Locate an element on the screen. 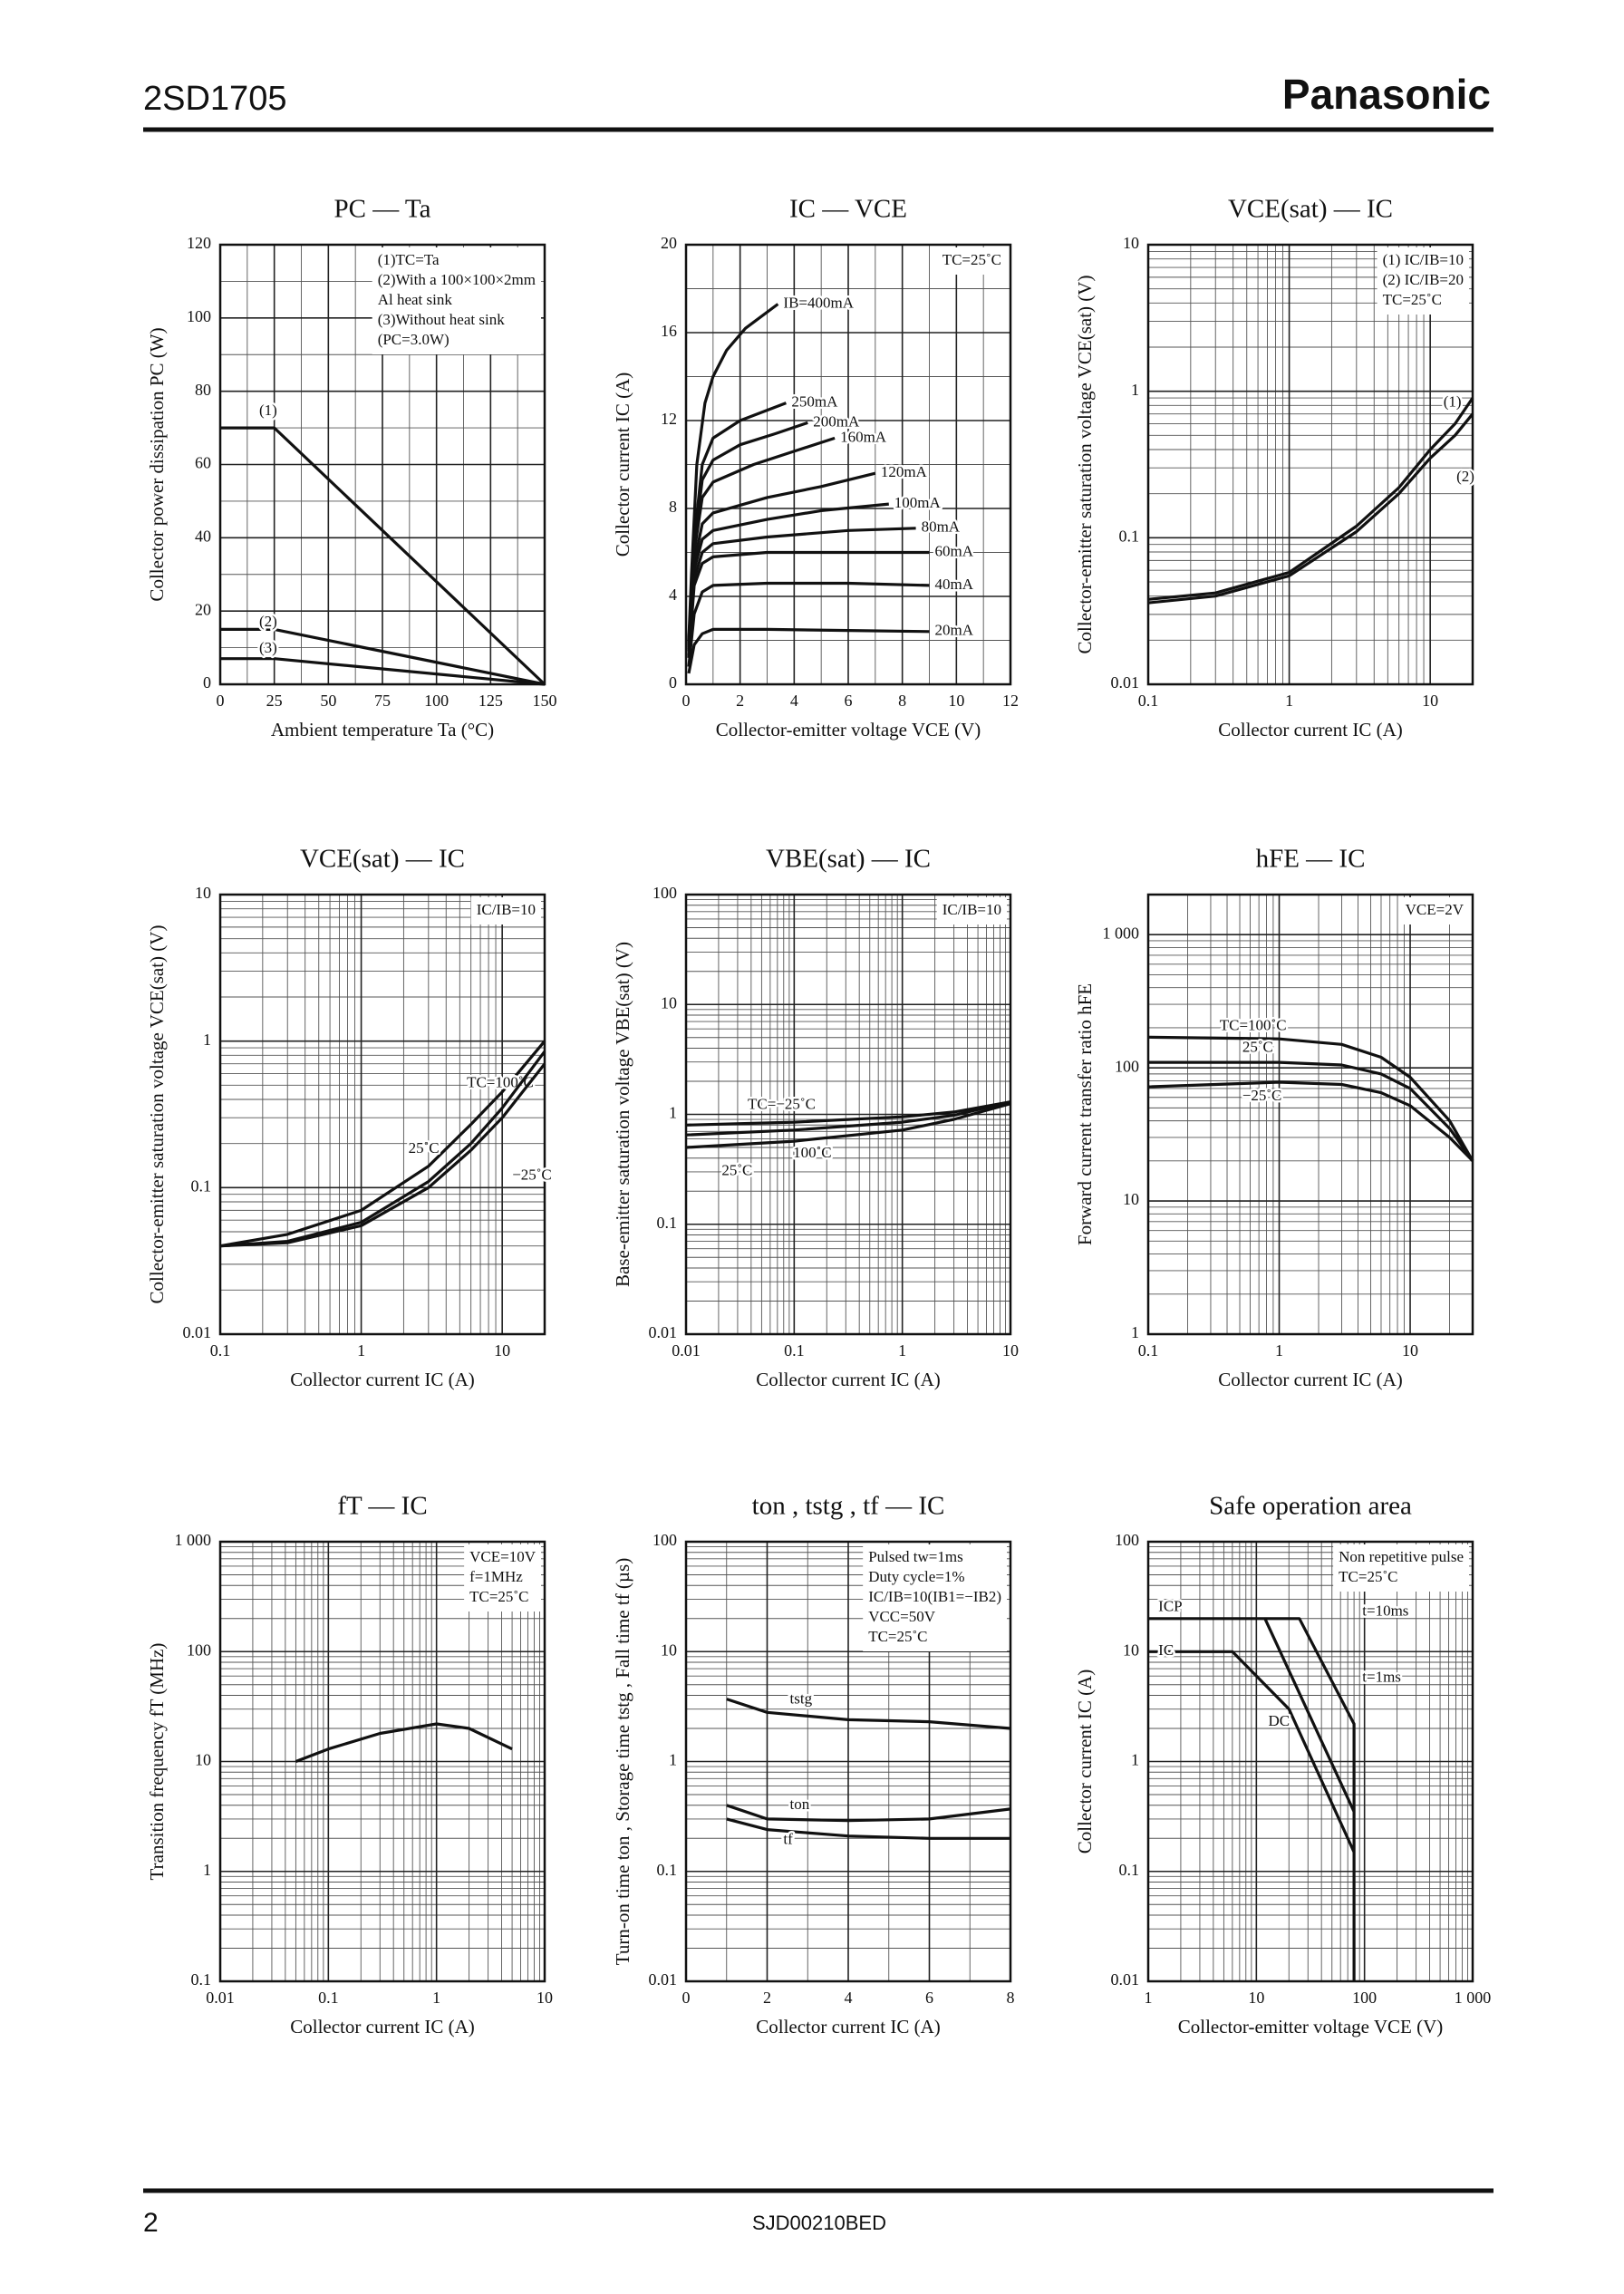  curve-label: (2) is located at coordinates (1465, 476).